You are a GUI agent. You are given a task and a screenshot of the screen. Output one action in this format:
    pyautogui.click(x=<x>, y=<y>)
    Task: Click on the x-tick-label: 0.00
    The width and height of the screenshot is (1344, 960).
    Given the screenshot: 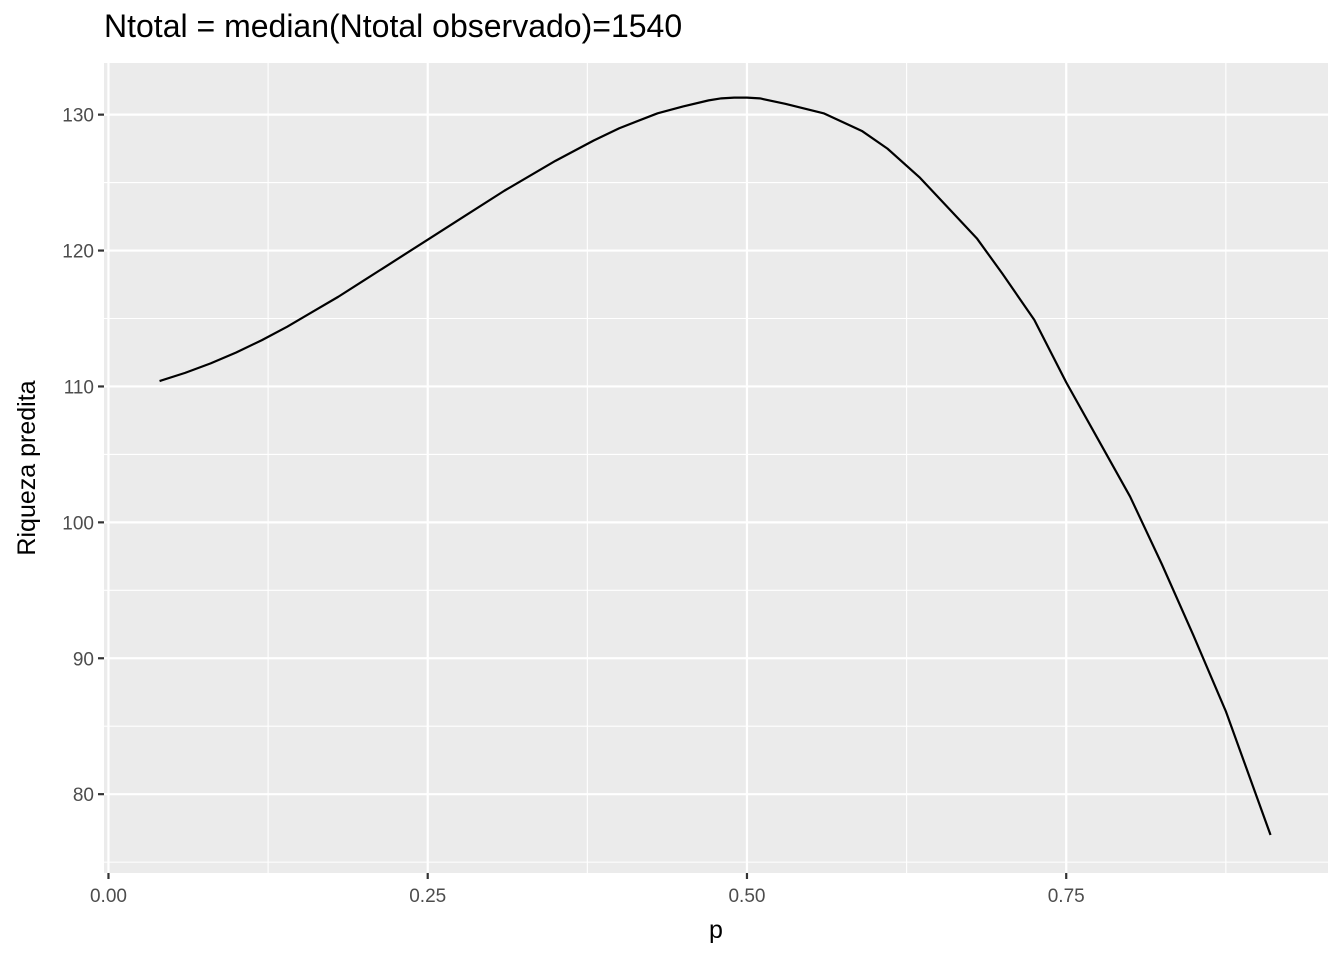 What is the action you would take?
    pyautogui.click(x=108, y=896)
    